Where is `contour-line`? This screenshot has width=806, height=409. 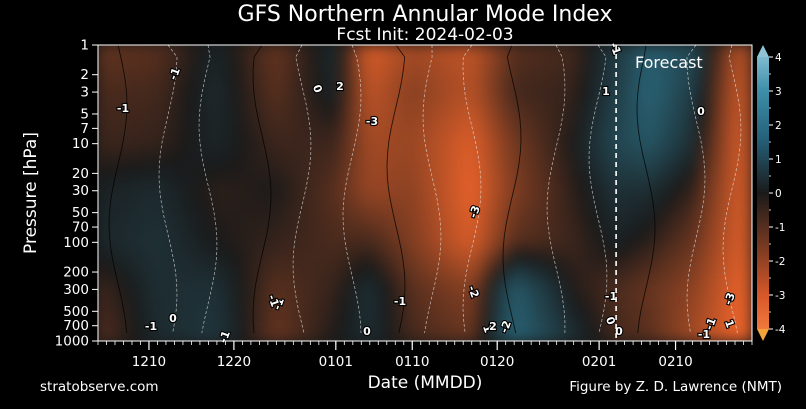 contour-line is located at coordinates (512, 189).